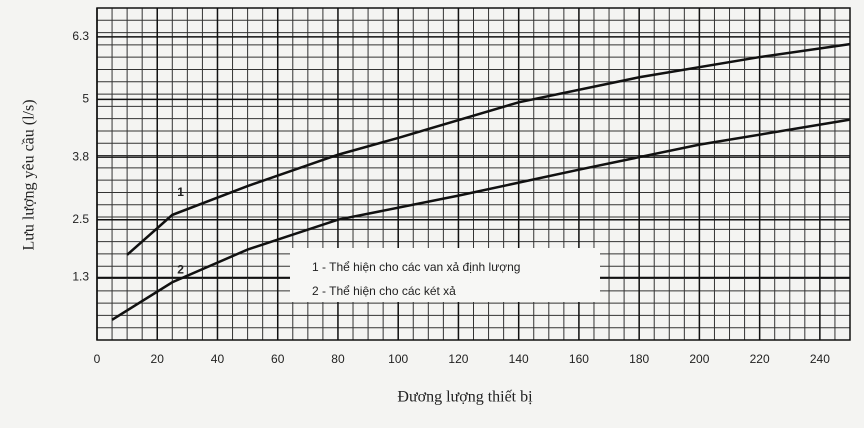 The height and width of the screenshot is (428, 864). I want to click on x-tick-label: 120, so click(458, 359).